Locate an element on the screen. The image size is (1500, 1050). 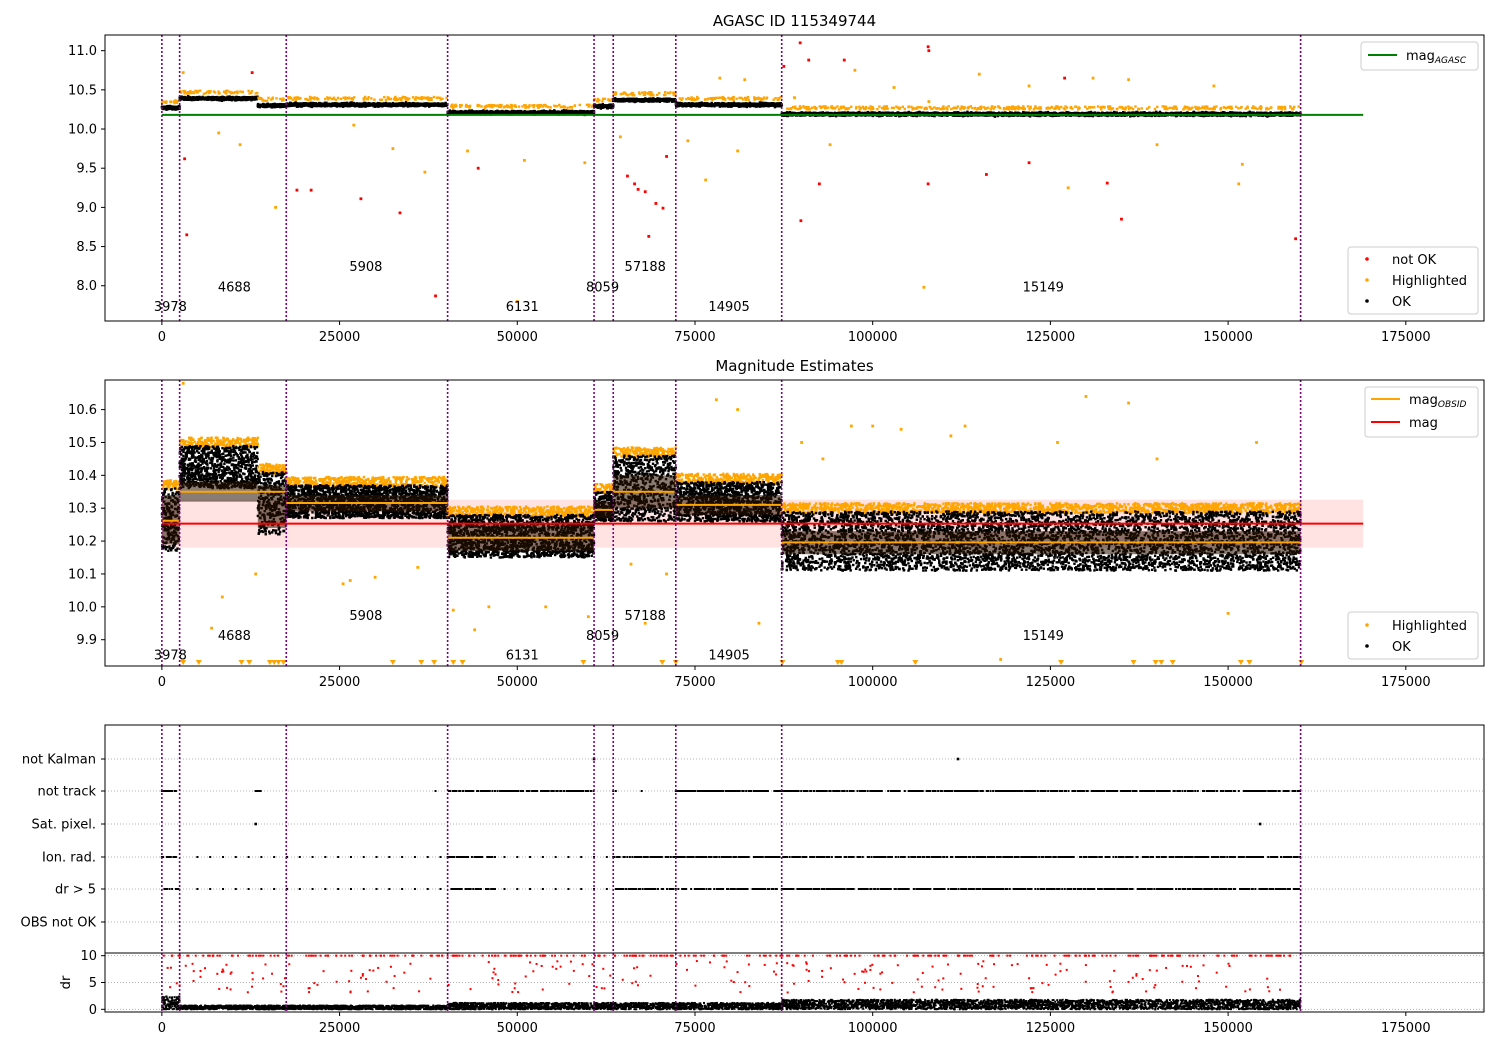
panel1-title: AGASC ID 115349744 is located at coordinates (794, 21).